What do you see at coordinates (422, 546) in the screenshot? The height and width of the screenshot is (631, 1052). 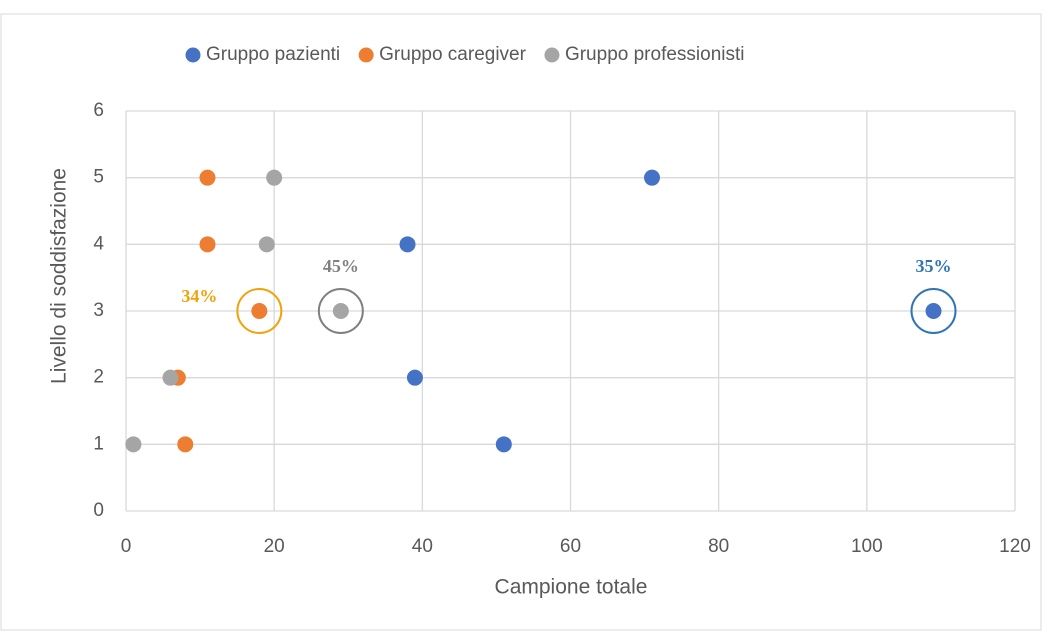 I see `x-tick-label: 40` at bounding box center [422, 546].